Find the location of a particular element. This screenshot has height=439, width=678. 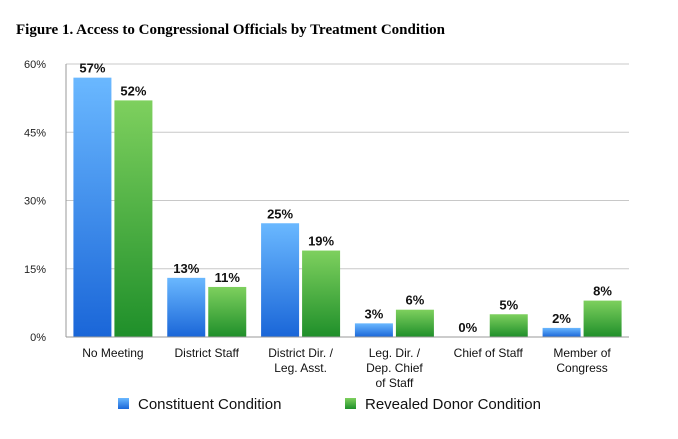

category-label: Leg. Asst. is located at coordinates (300, 368).